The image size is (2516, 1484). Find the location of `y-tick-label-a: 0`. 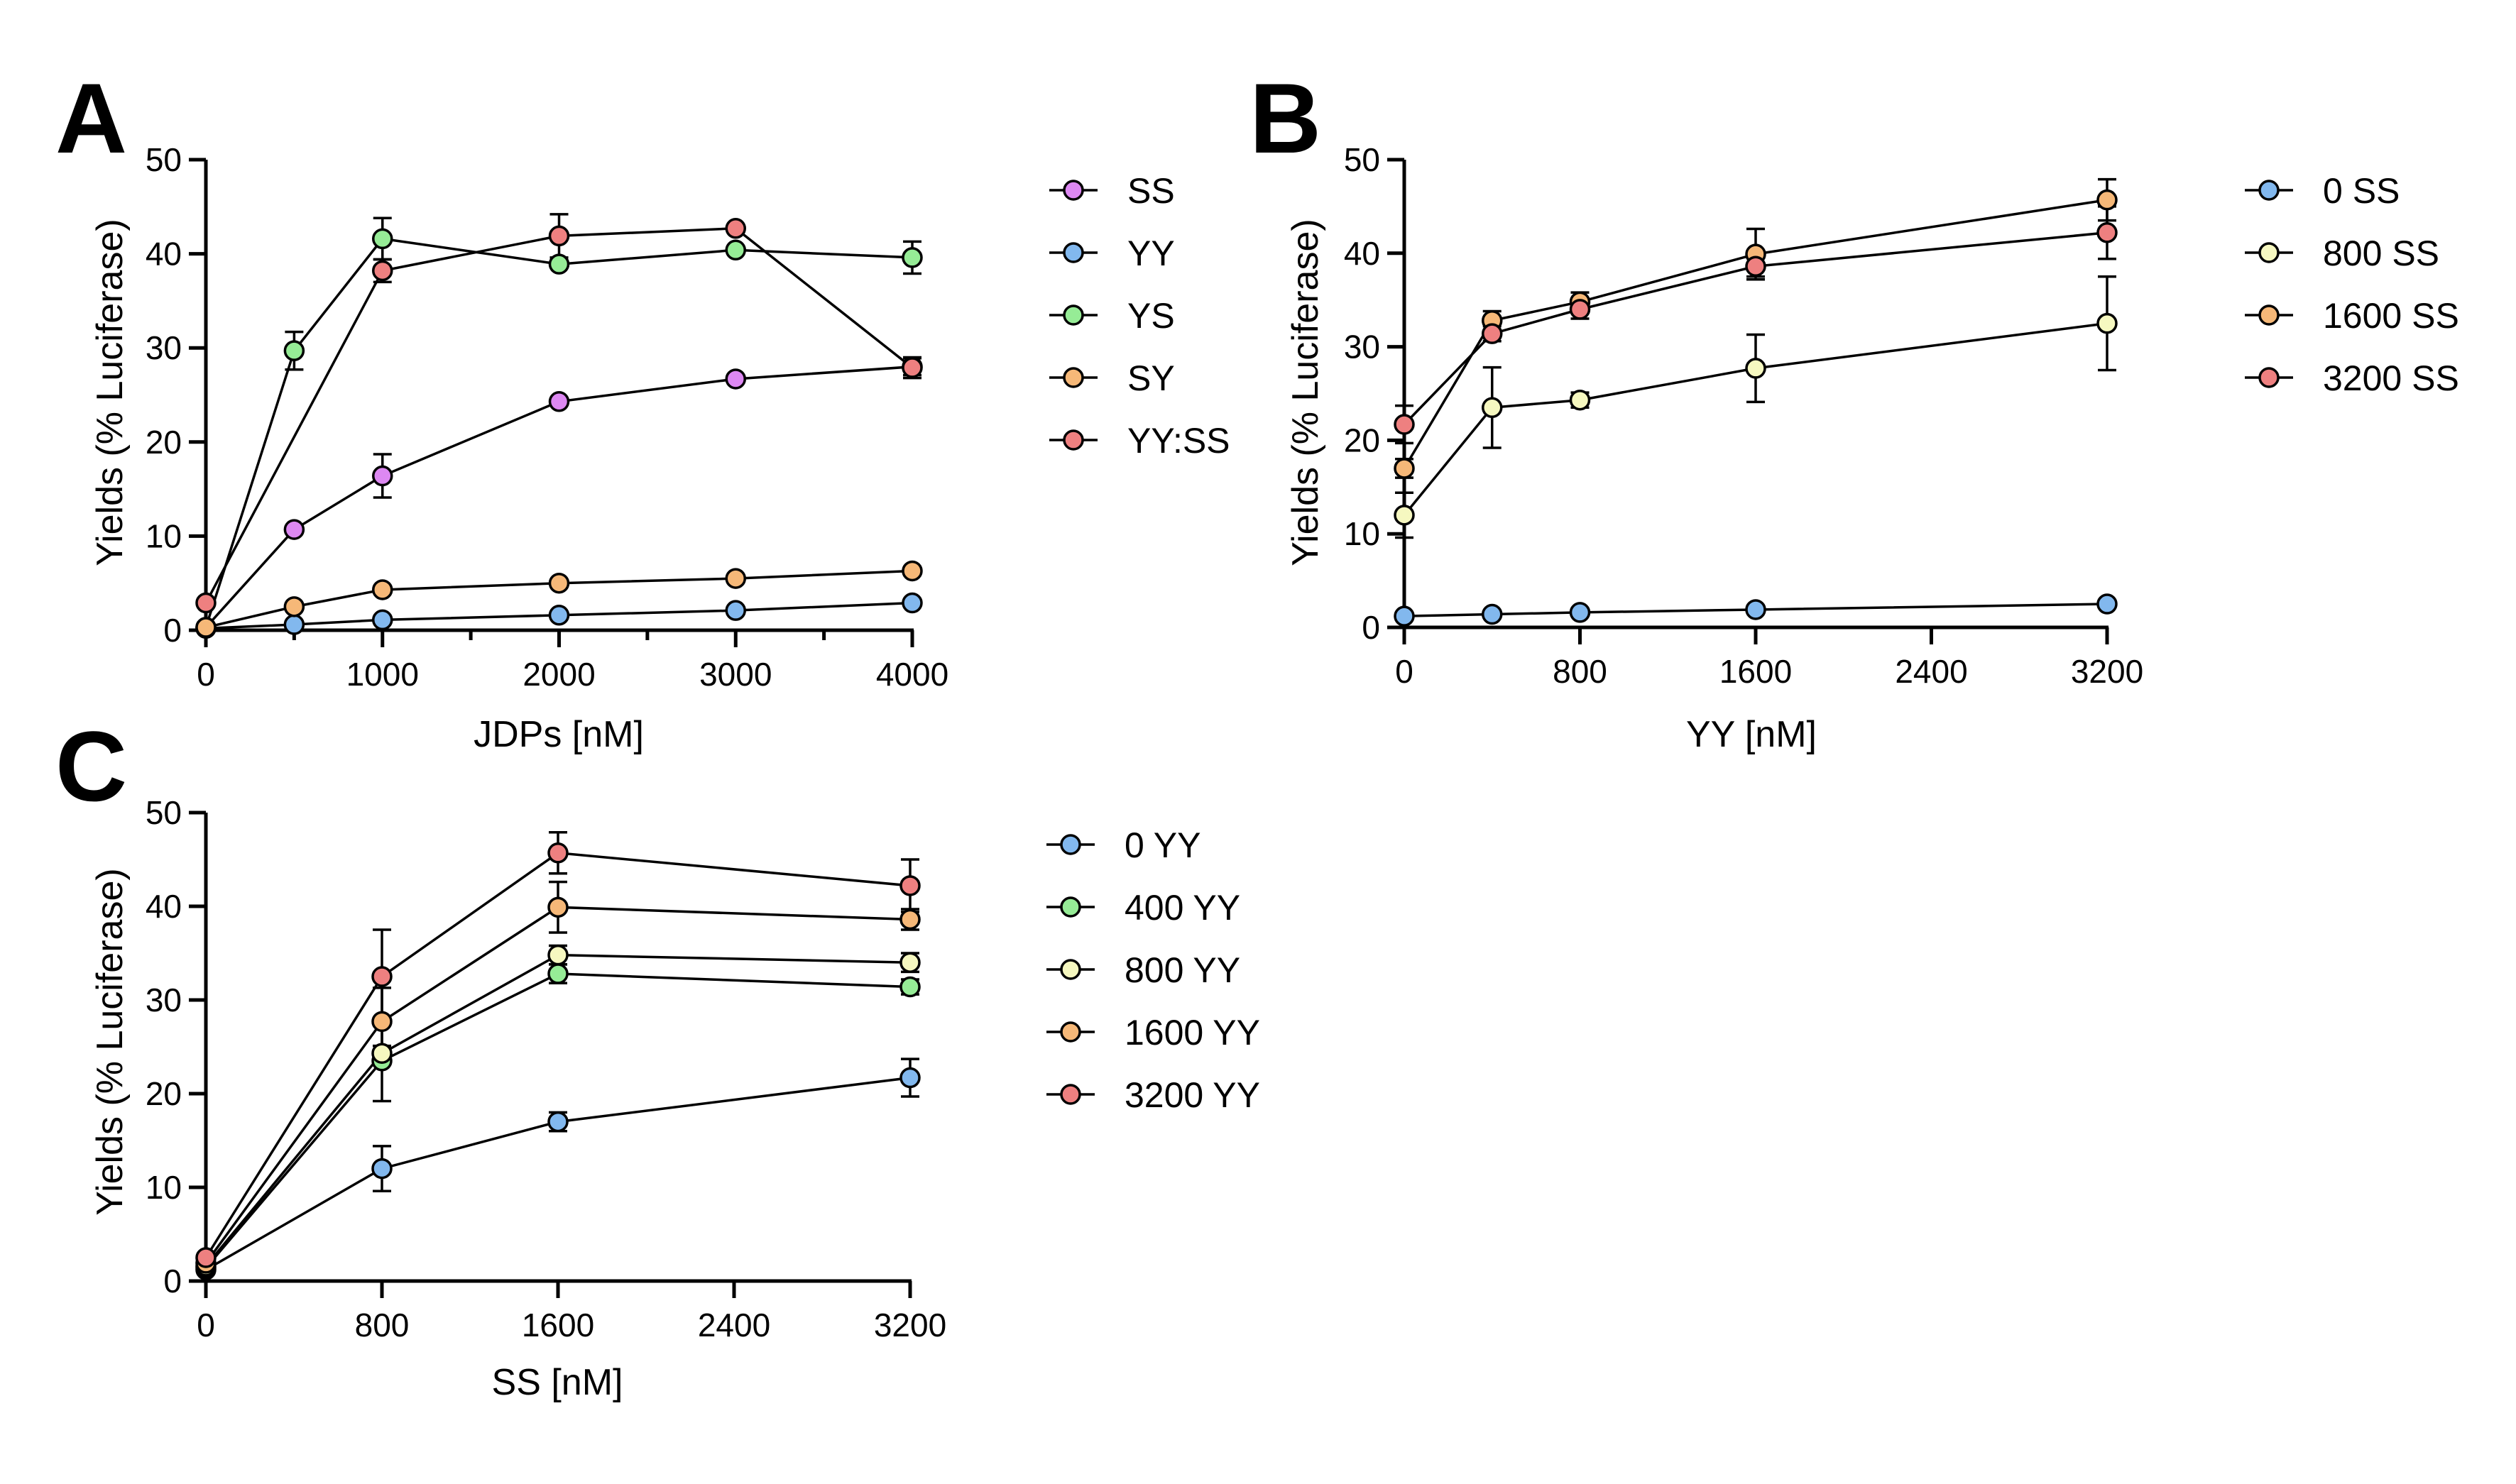

y-tick-label-a: 0 is located at coordinates (172, 630).